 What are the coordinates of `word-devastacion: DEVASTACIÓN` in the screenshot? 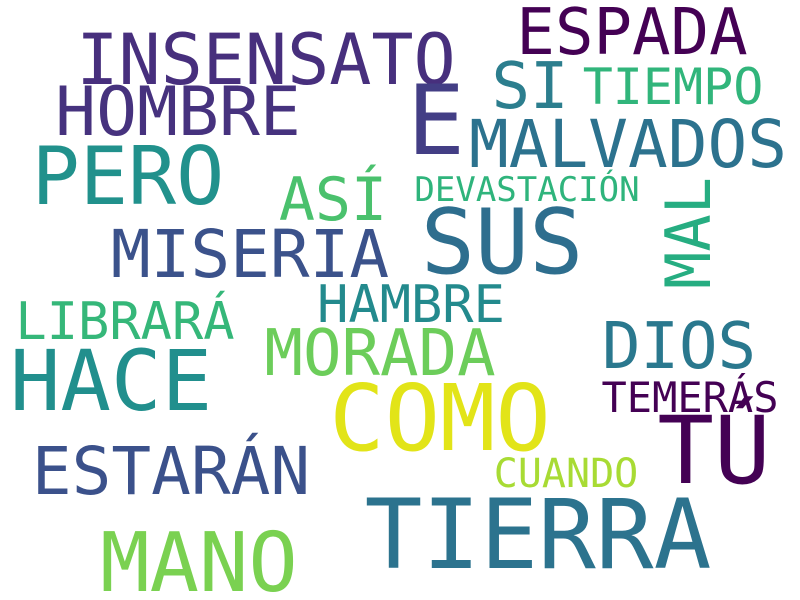 It's located at (527, 190).